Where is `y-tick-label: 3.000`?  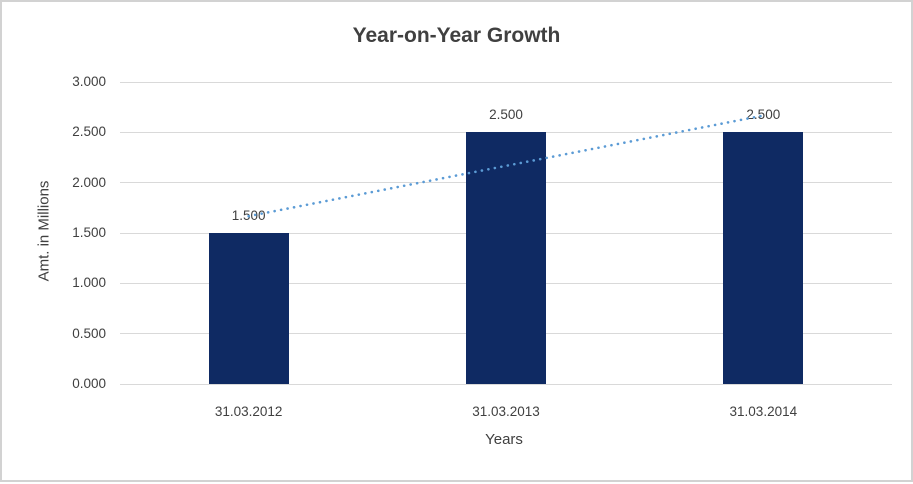
y-tick-label: 3.000 is located at coordinates (89, 81).